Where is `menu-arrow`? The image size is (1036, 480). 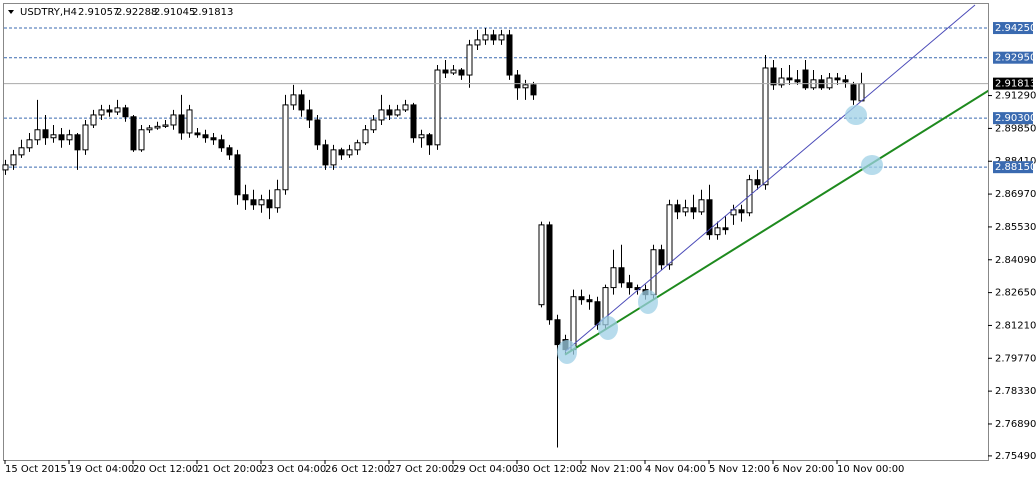 menu-arrow is located at coordinates (11, 12).